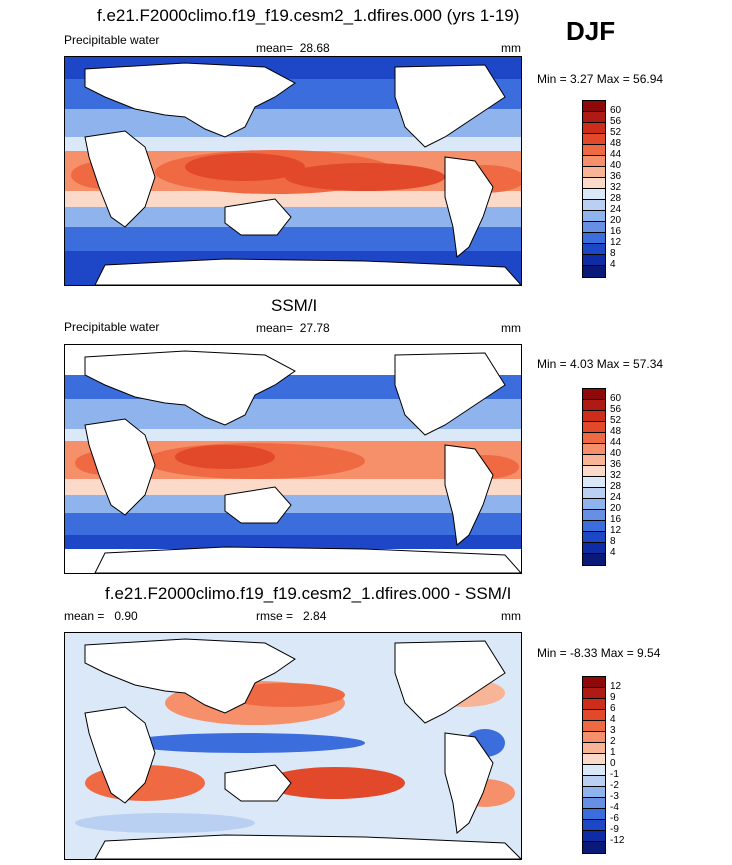 This screenshot has height=865, width=732. What do you see at coordinates (613, 741) in the screenshot?
I see `colorbar-3-tick-label: 2` at bounding box center [613, 741].